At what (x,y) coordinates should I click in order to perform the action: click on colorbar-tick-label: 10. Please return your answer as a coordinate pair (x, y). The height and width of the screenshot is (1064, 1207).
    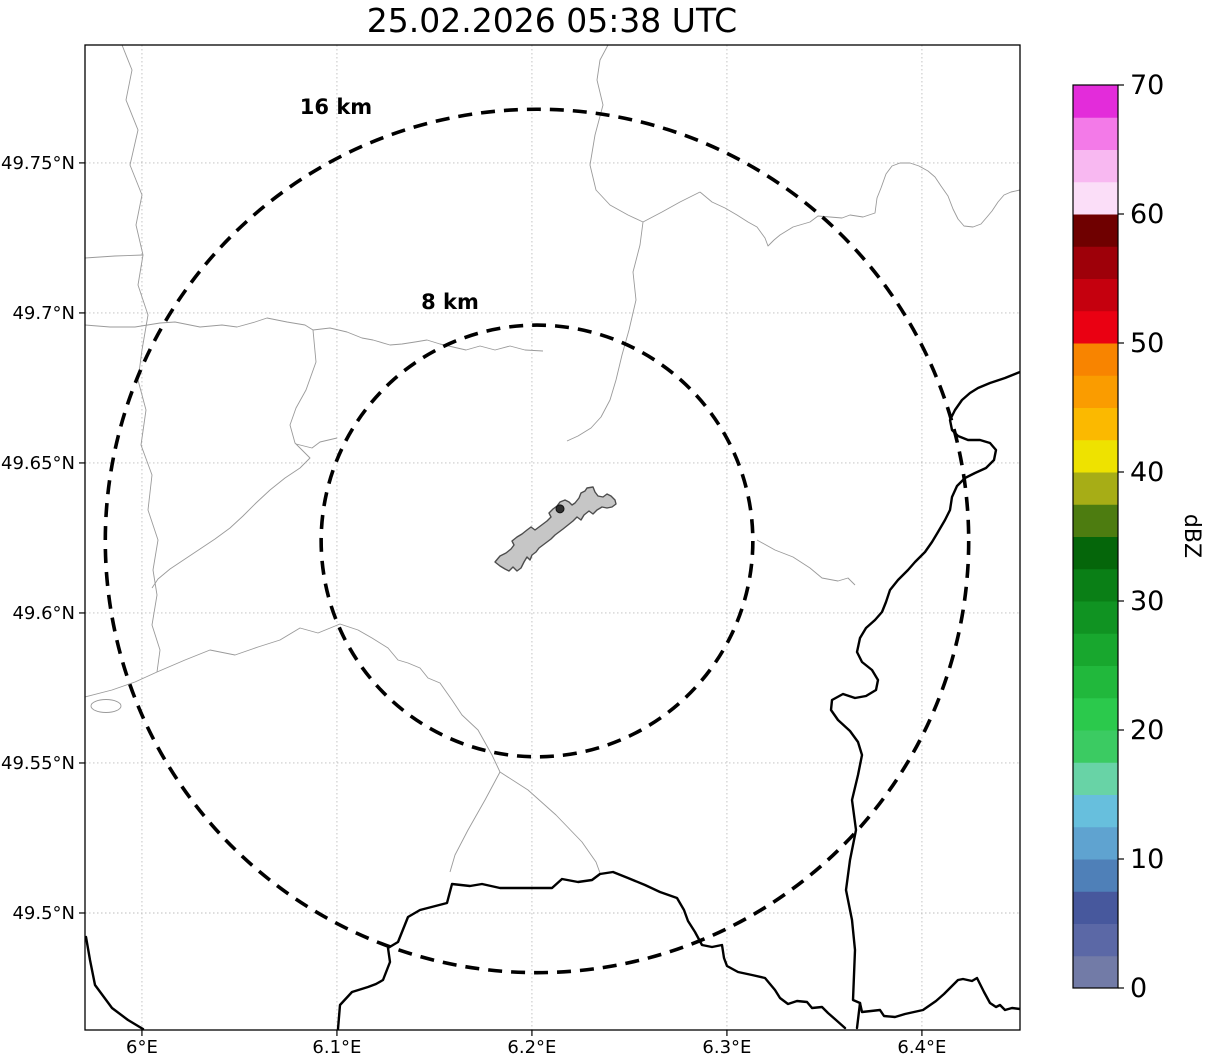
    Looking at the image, I should click on (1147, 859).